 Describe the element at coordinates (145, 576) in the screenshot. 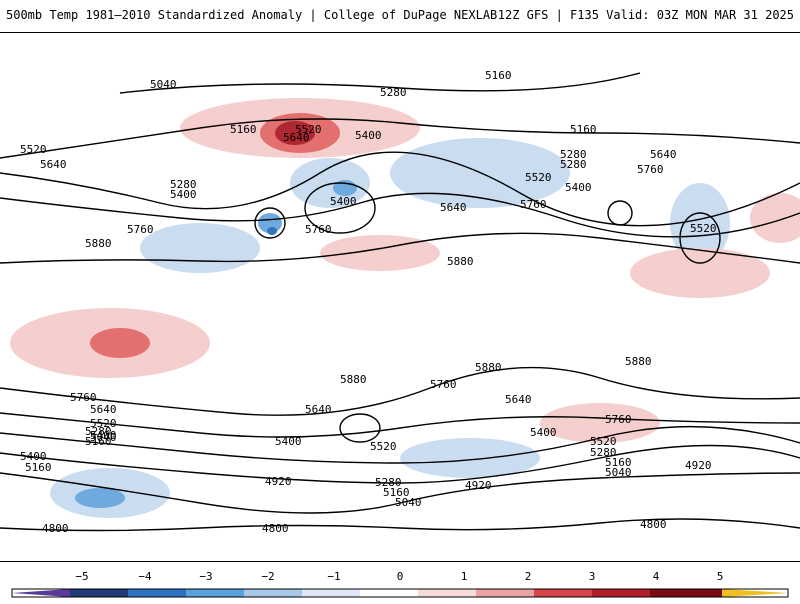

I see `colorbar-tick: −4` at that location.